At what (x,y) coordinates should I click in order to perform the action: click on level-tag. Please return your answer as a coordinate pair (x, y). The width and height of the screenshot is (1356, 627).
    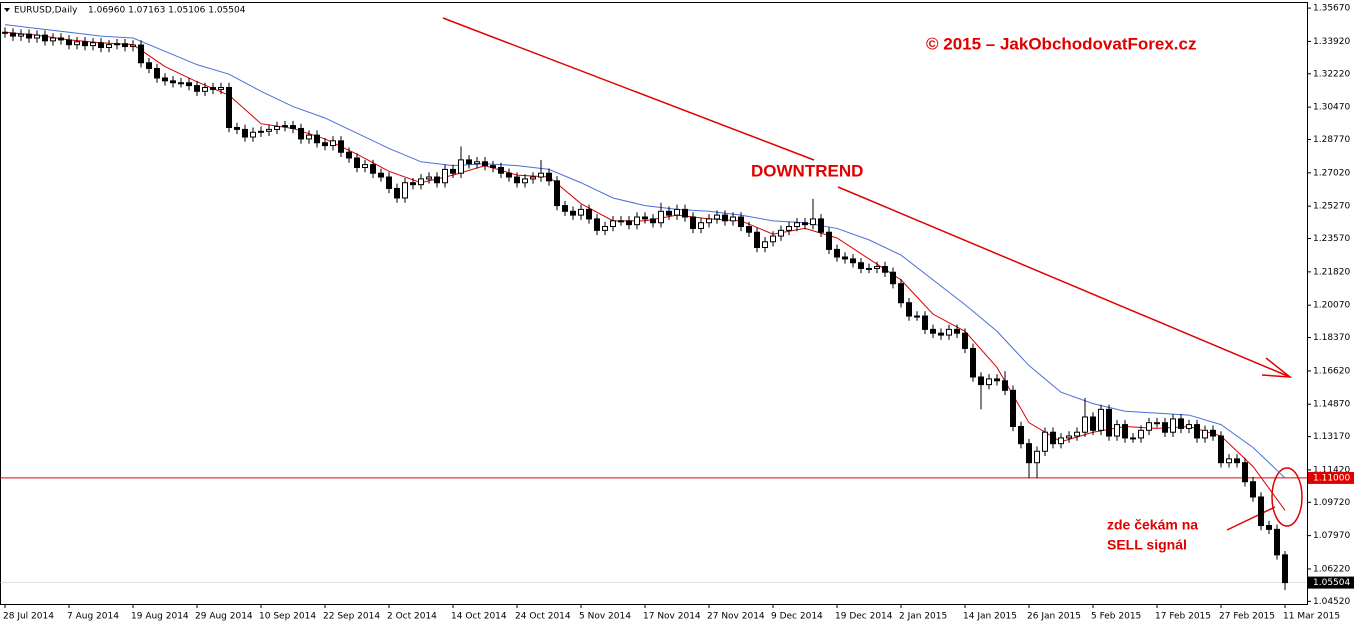
    Looking at the image, I should click on (1331, 477).